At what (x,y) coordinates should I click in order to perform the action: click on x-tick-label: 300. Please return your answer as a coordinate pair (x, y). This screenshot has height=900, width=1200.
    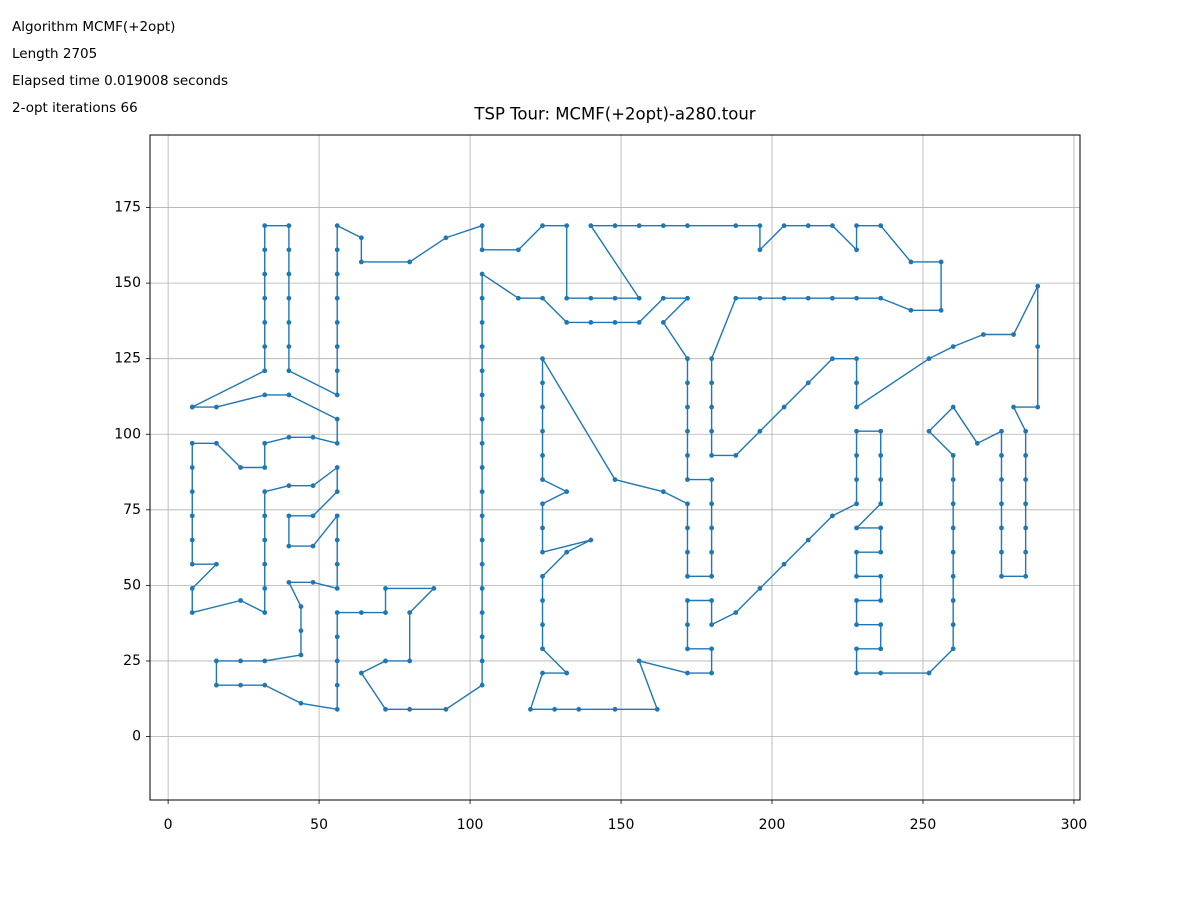
    Looking at the image, I should click on (1074, 825).